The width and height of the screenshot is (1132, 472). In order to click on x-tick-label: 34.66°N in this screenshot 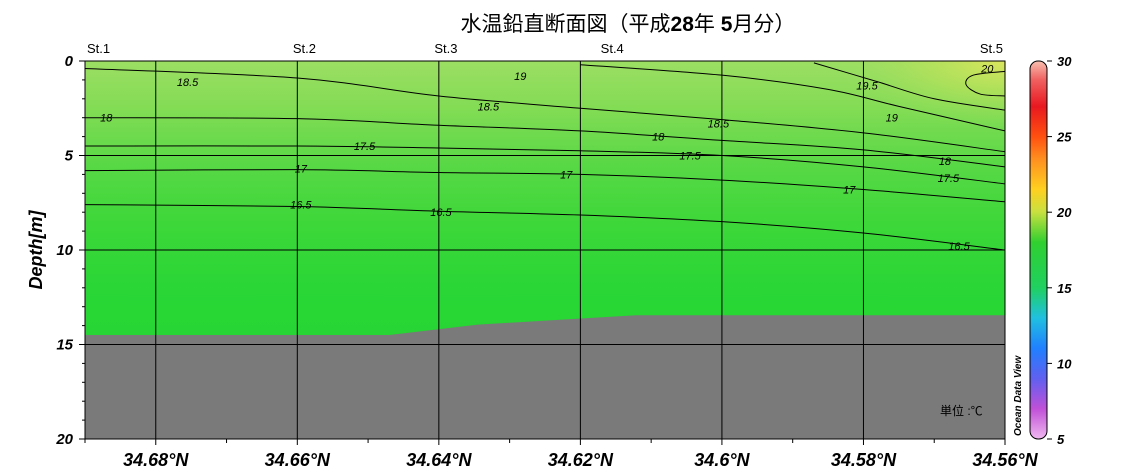, I will do `click(298, 460)`.